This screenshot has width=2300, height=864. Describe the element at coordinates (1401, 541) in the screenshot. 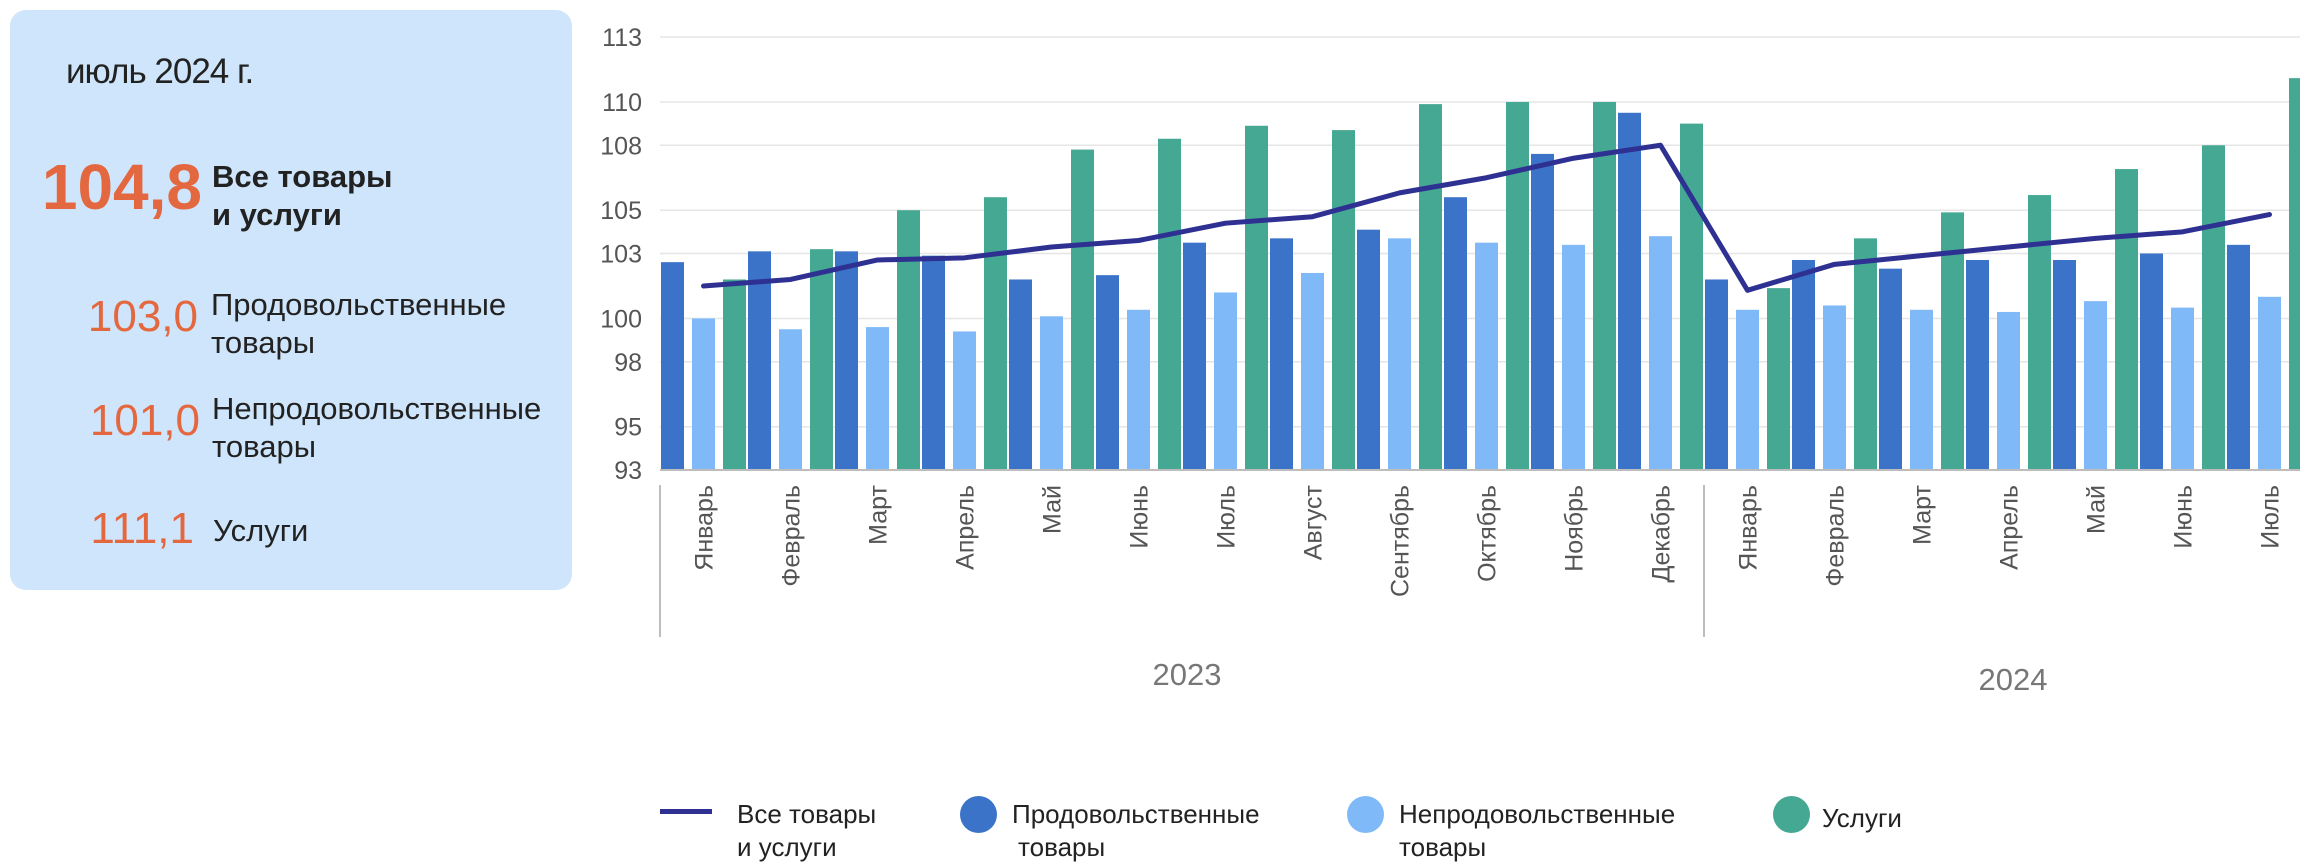

I see `x-tick-label: Сентябрь` at that location.